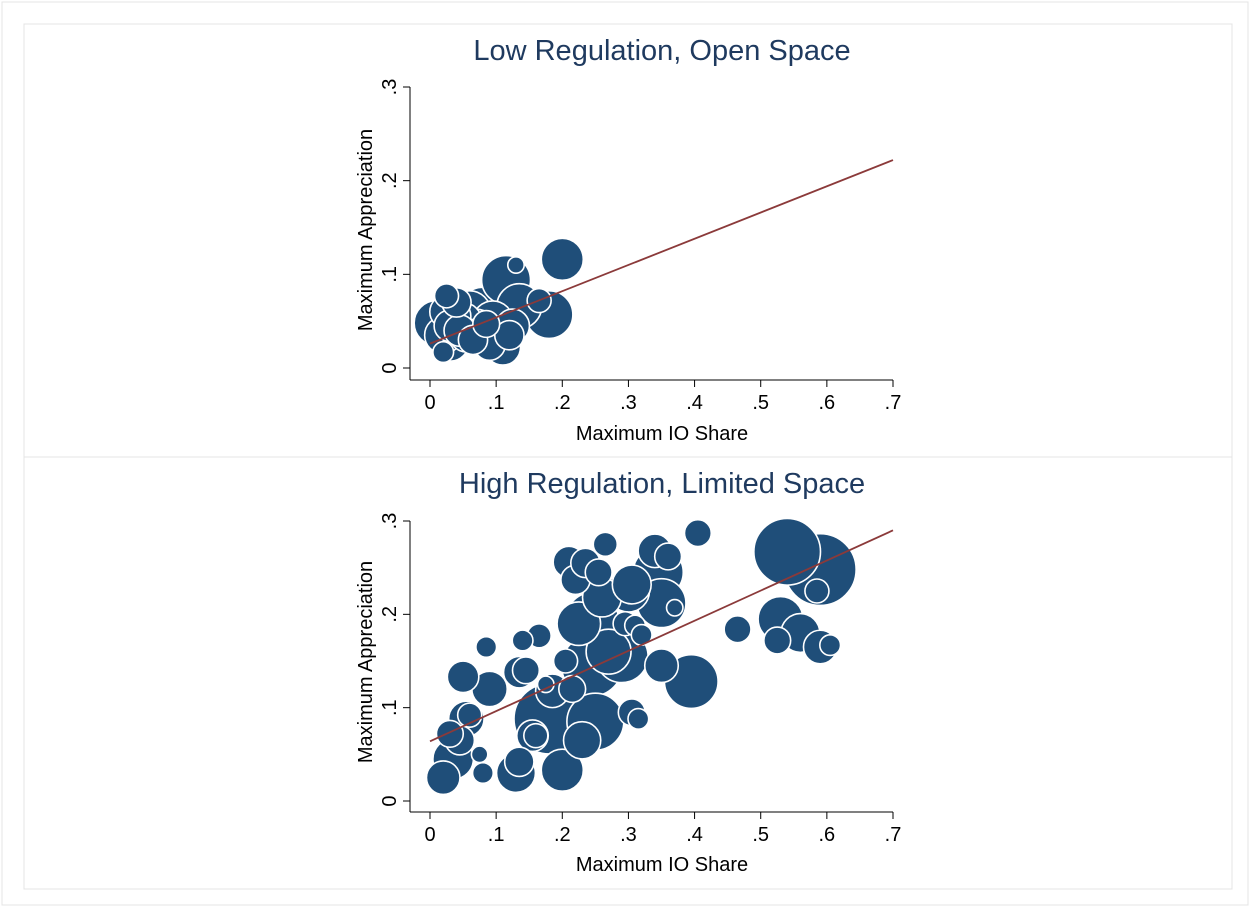  Describe the element at coordinates (662, 484) in the screenshot. I see `chart-title: High Regulation, Limited Space` at that location.